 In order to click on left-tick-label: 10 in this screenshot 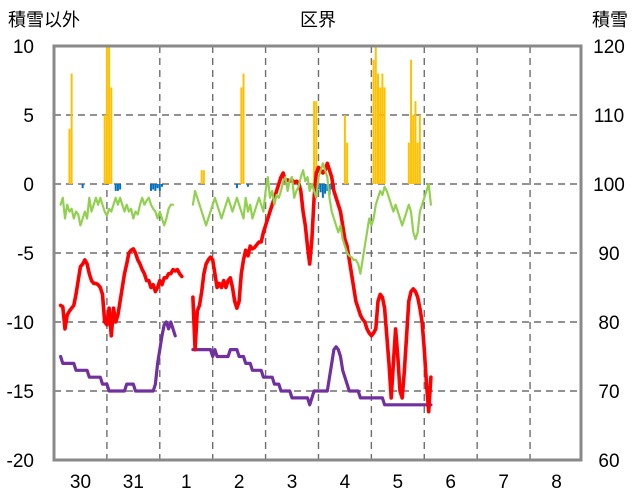, I will do `click(23, 47)`.